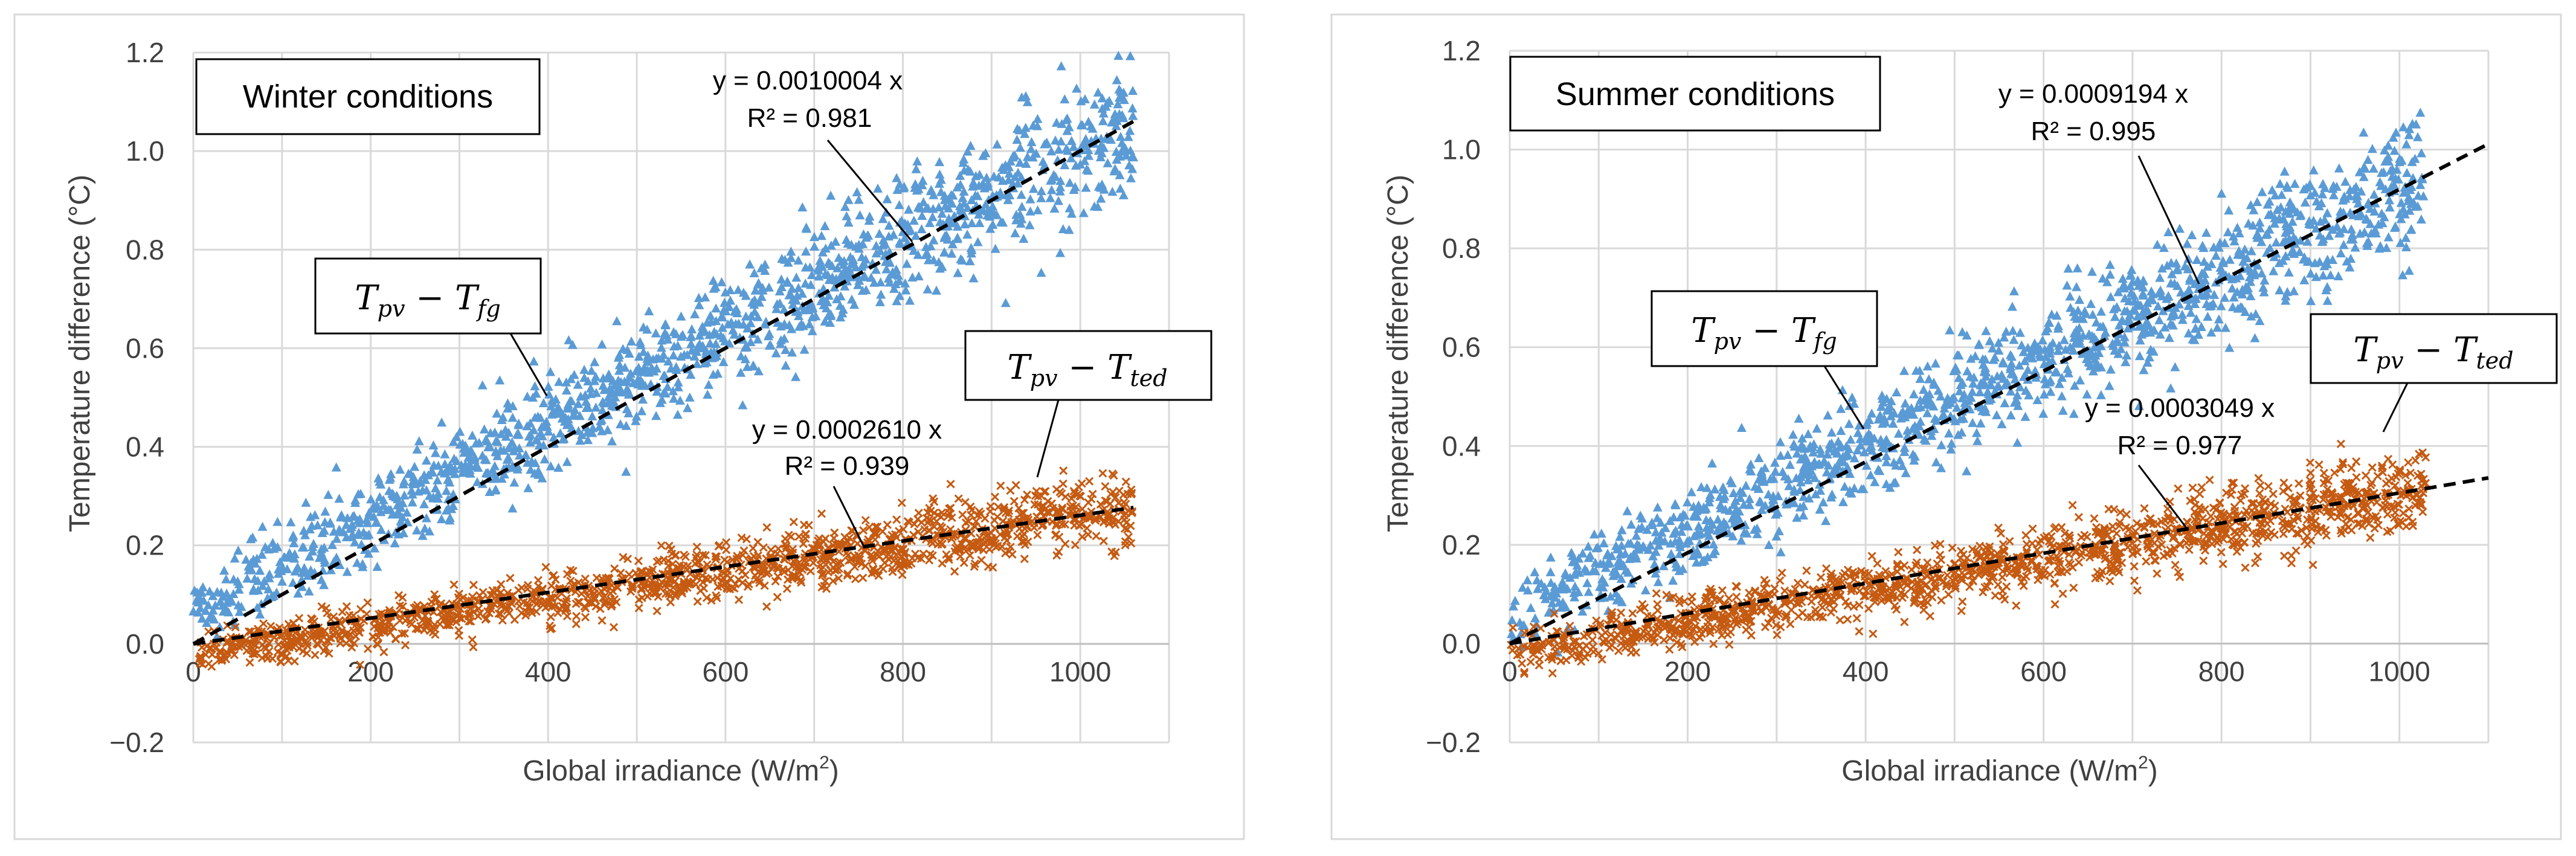  What do you see at coordinates (371, 672) in the screenshot?
I see `x-tick-label: 200` at bounding box center [371, 672].